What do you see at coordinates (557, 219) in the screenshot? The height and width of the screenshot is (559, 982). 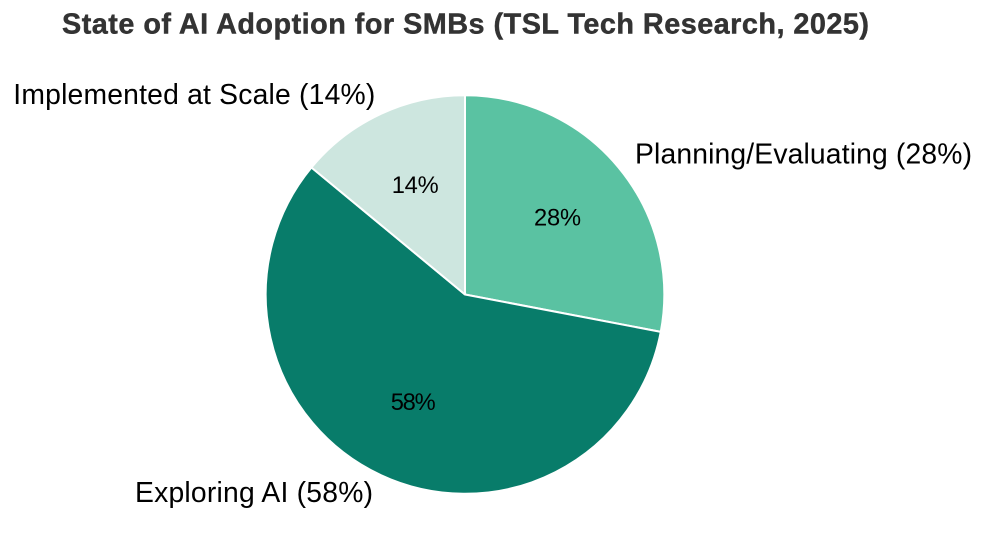 I see `svg-text: 28%` at bounding box center [557, 219].